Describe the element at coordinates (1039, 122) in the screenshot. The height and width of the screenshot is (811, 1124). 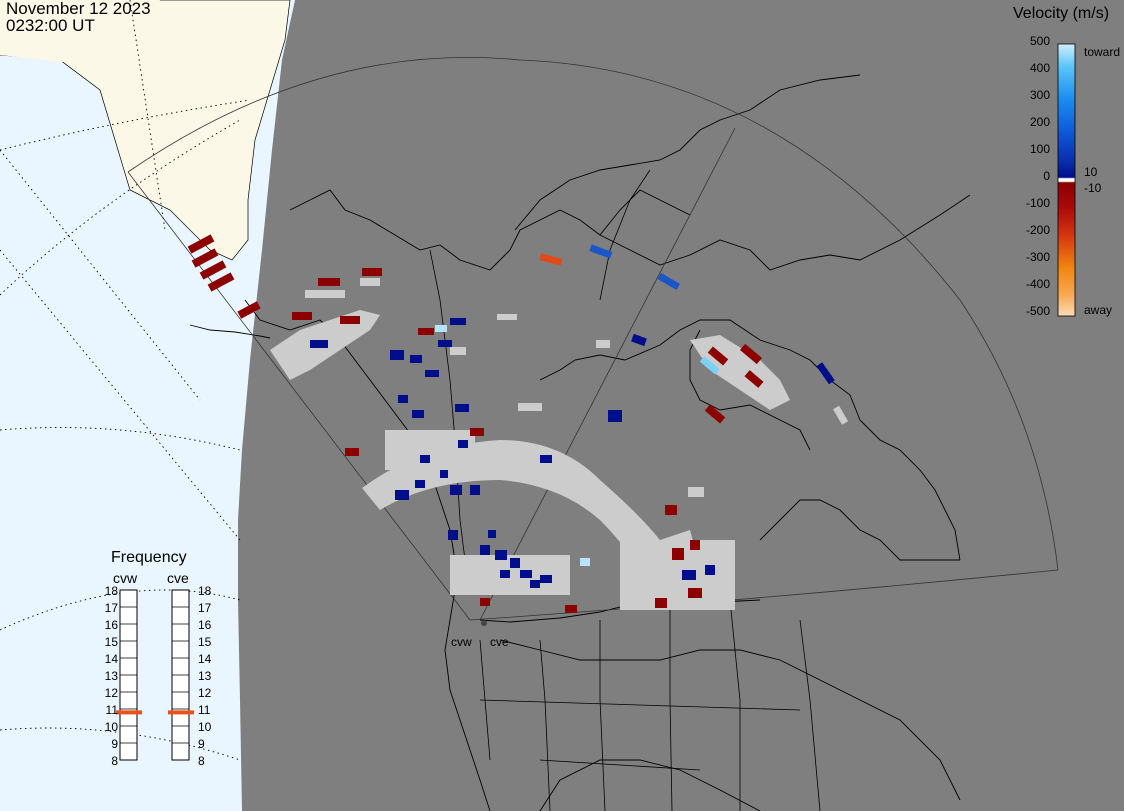
I see `colorbar-tick-label: 200` at that location.